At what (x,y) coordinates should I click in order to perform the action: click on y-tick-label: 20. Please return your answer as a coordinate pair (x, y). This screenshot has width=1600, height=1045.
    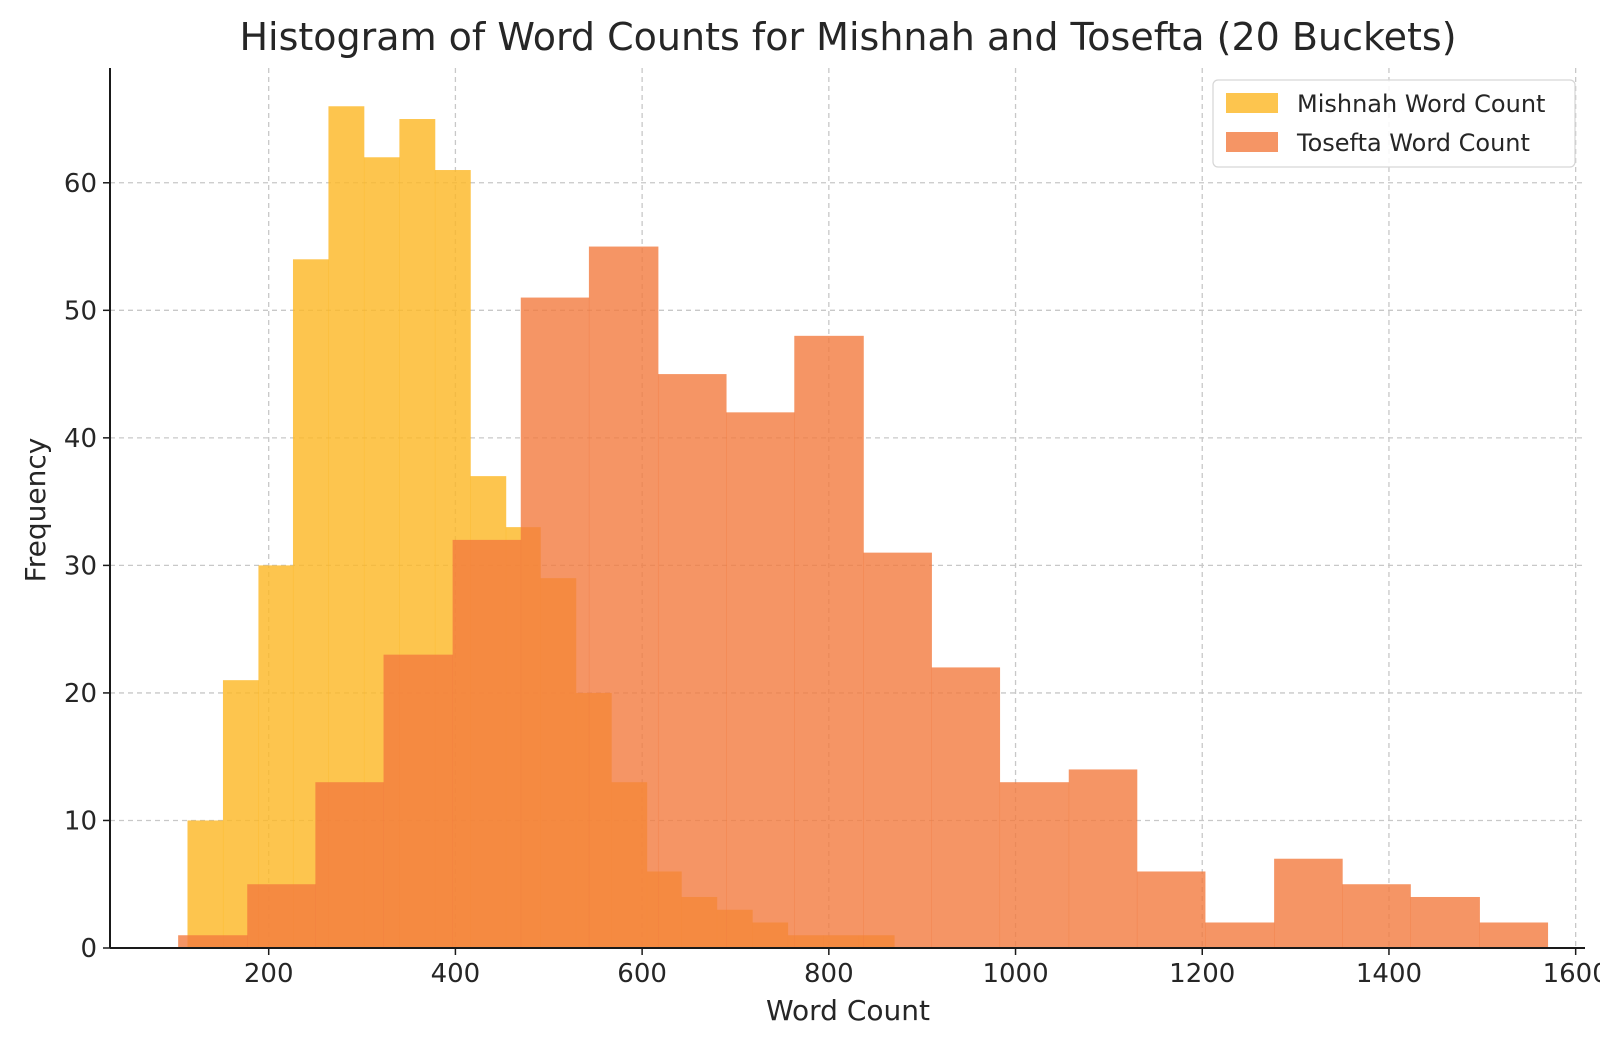
    Looking at the image, I should click on (80, 694).